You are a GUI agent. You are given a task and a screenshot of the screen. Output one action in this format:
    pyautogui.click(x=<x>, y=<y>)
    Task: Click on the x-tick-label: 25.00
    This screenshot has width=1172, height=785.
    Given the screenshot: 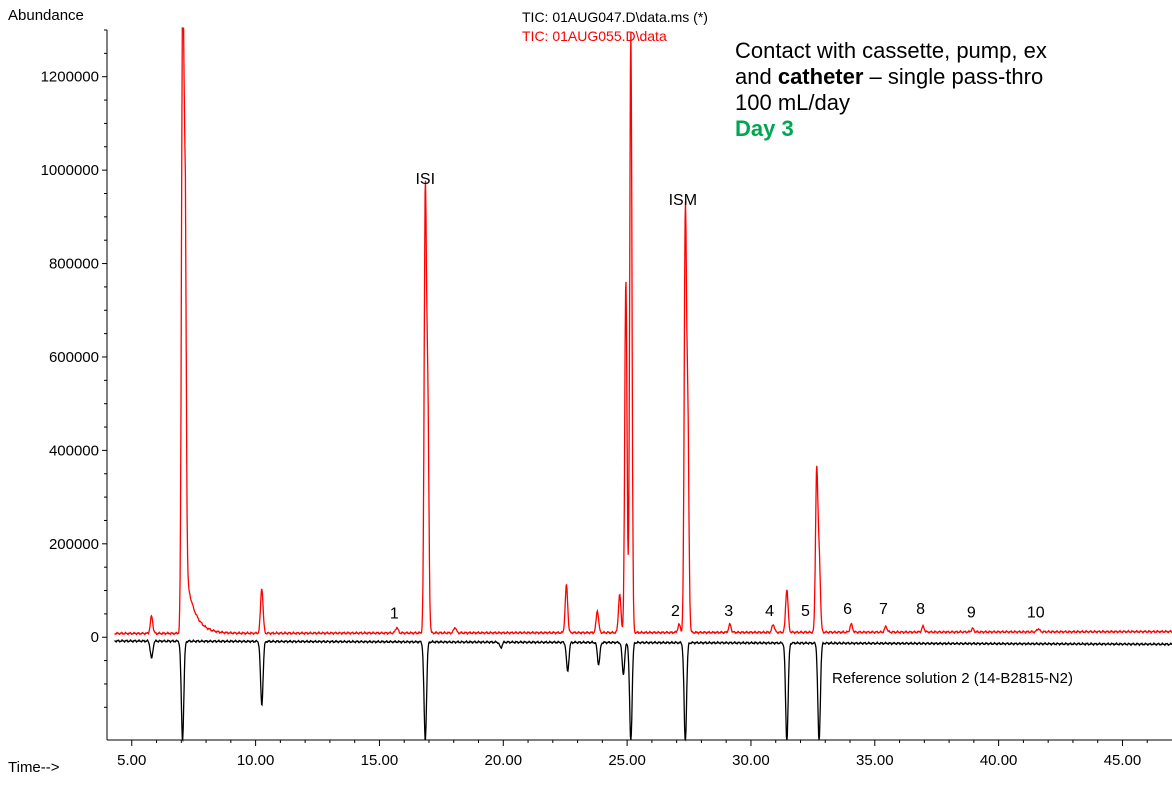 What is the action you would take?
    pyautogui.click(x=627, y=760)
    